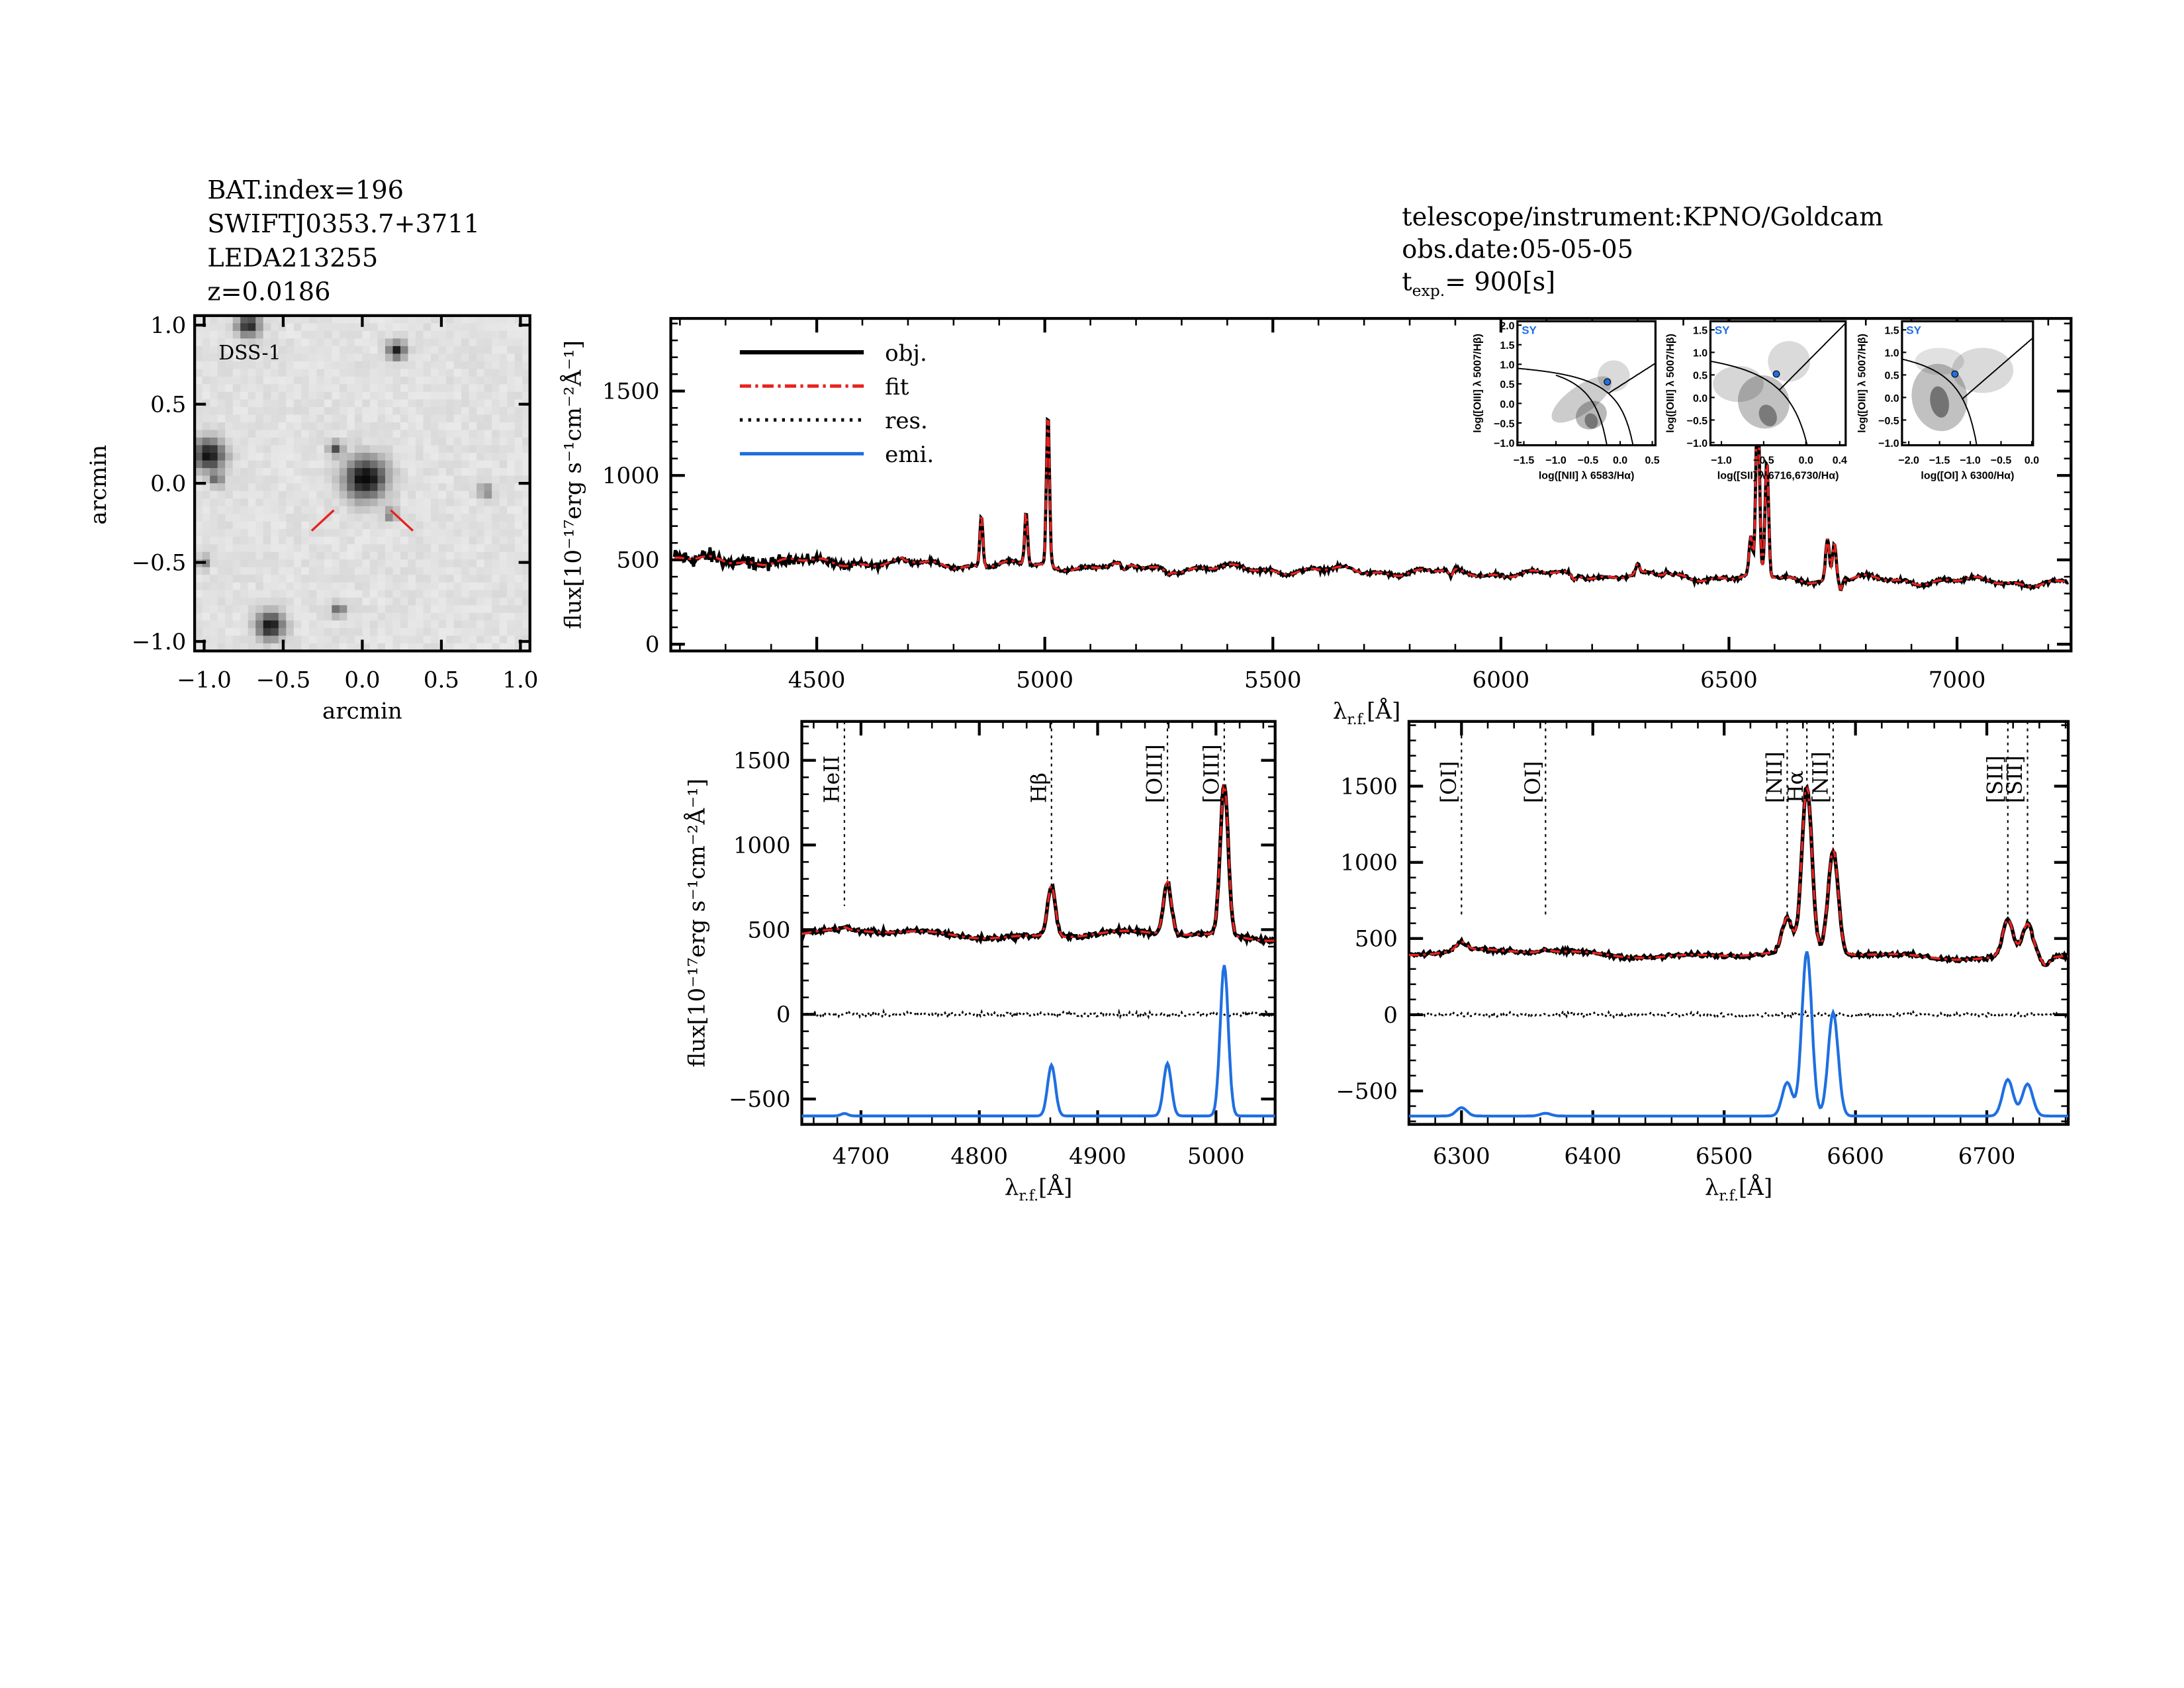 This screenshot has height=1688, width=2184. Describe the element at coordinates (1479, 283) in the screenshot. I see `exposure-time: texp.= 900[s]` at that location.